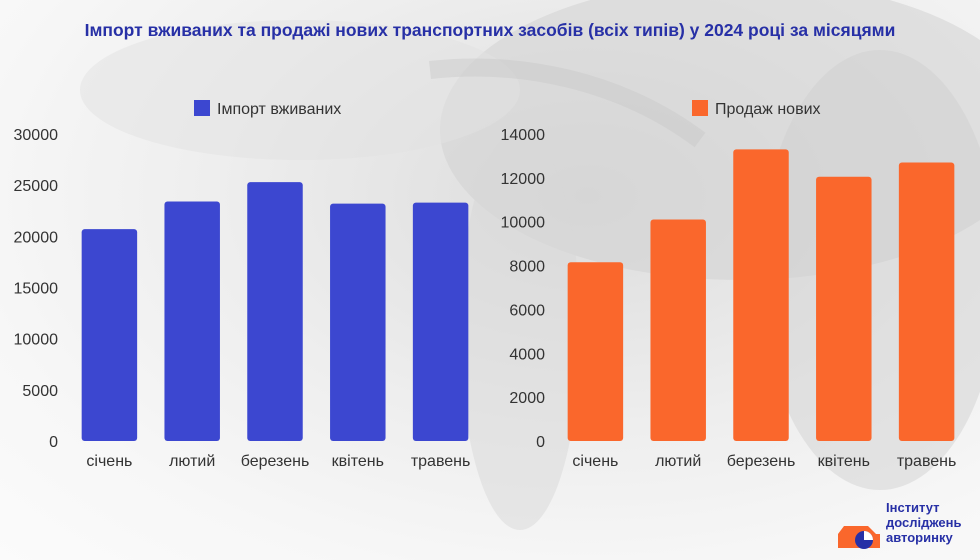  I want to click on institute-logo: Інститут досліджень авторинку, so click(904, 528).